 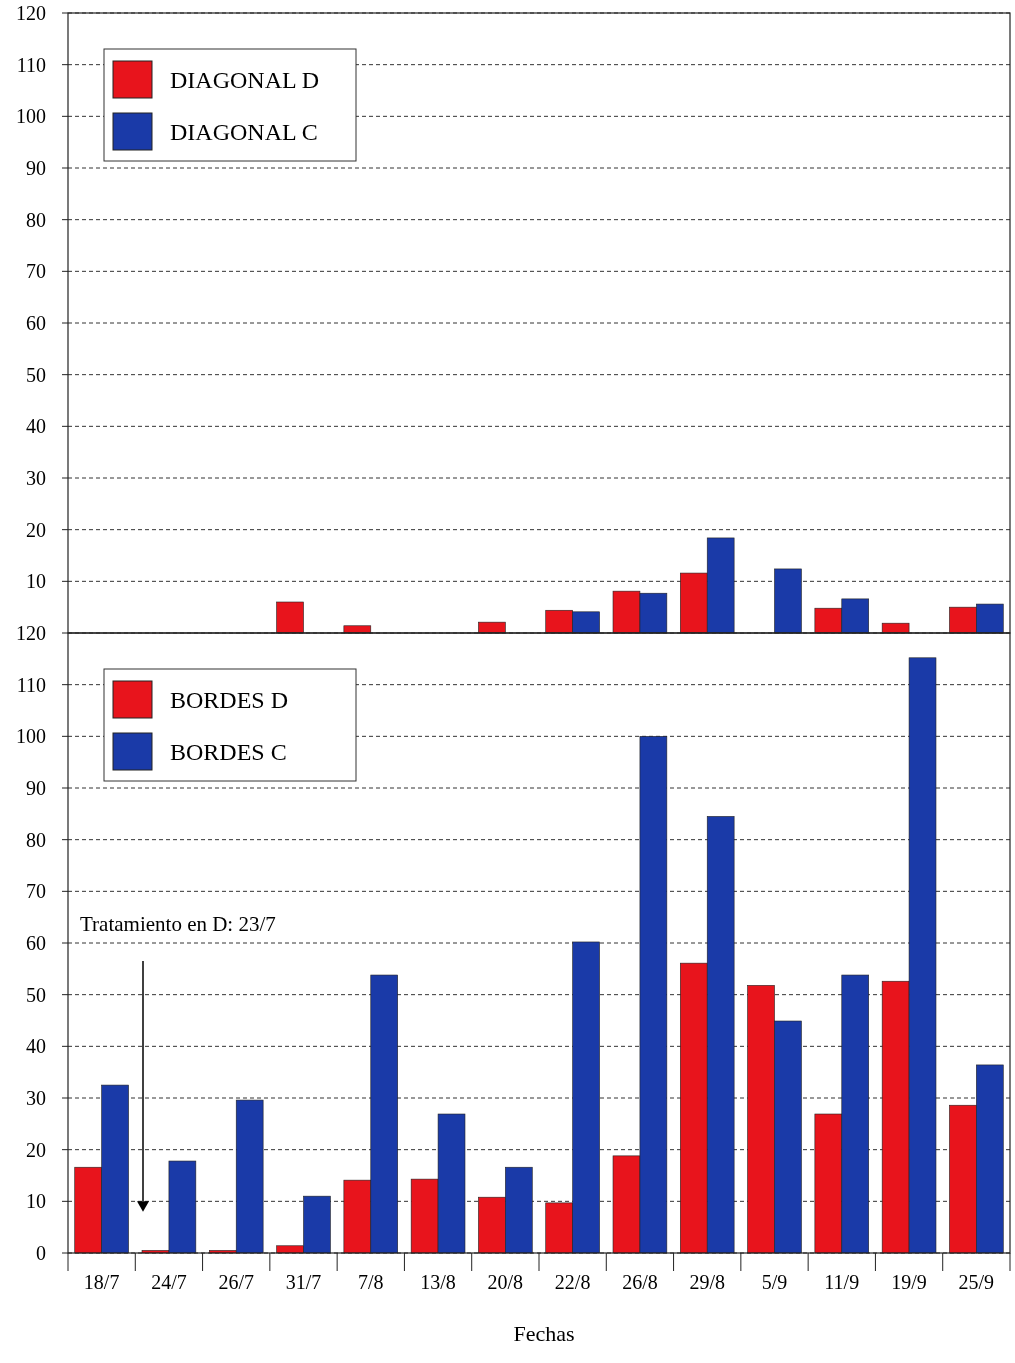 What do you see at coordinates (169, 1282) in the screenshot?
I see `x-tick-label: 24/7` at bounding box center [169, 1282].